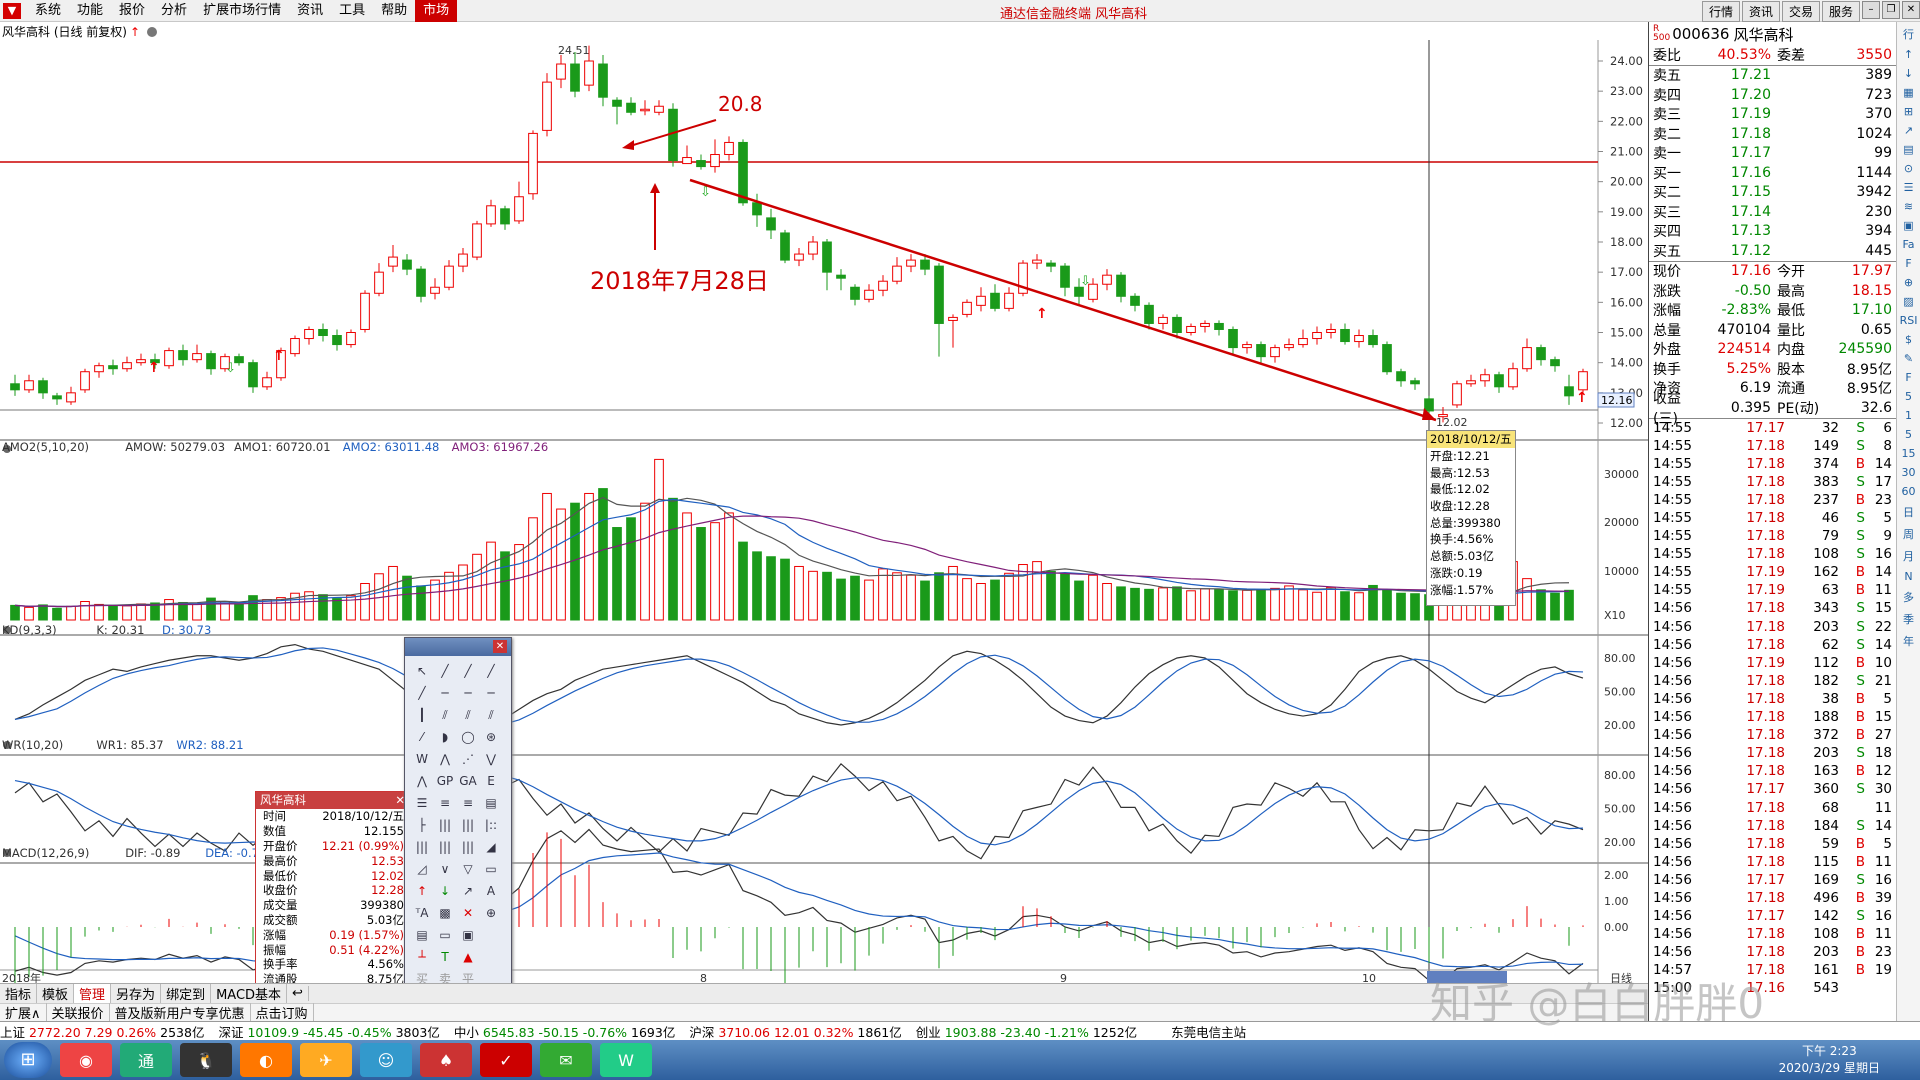 This screenshot has width=1920, height=1080. I want to click on draw-tool-icon: ◢, so click(491, 847).